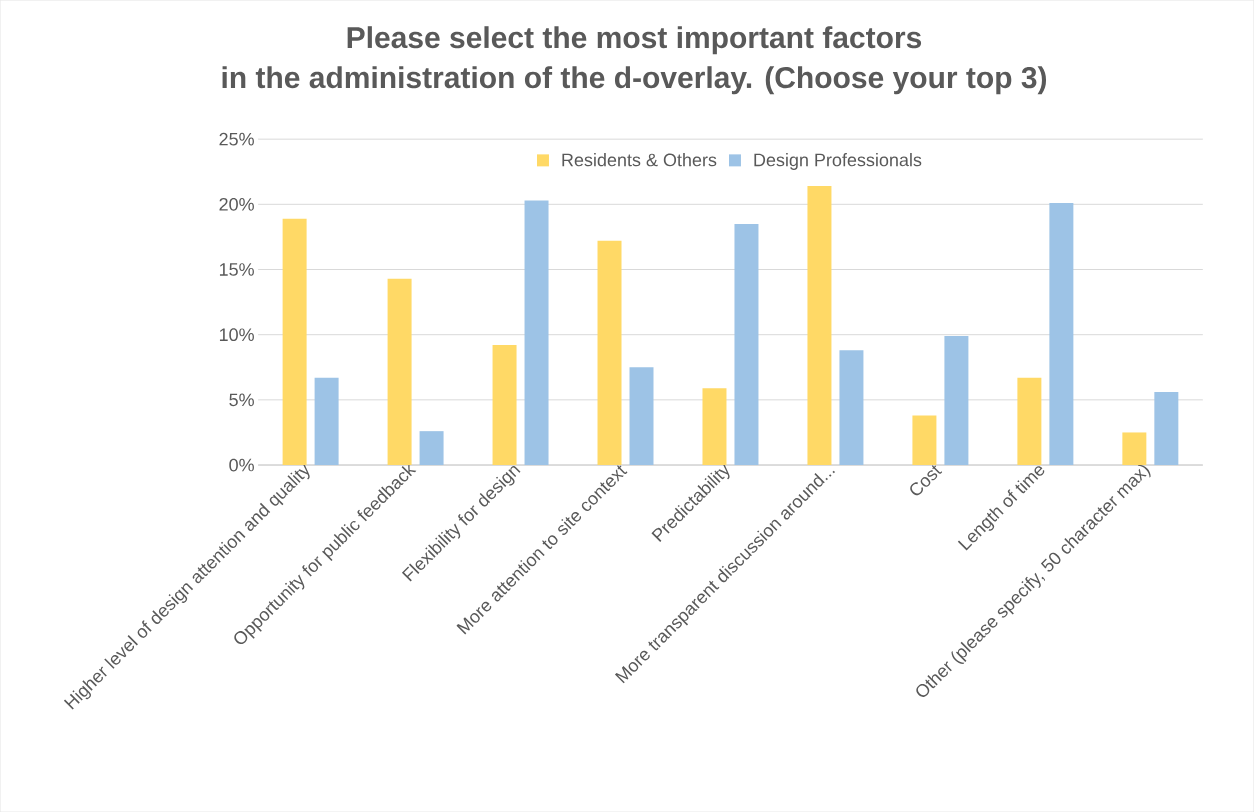  I want to click on y-tick-label: 20%, so click(236, 204).